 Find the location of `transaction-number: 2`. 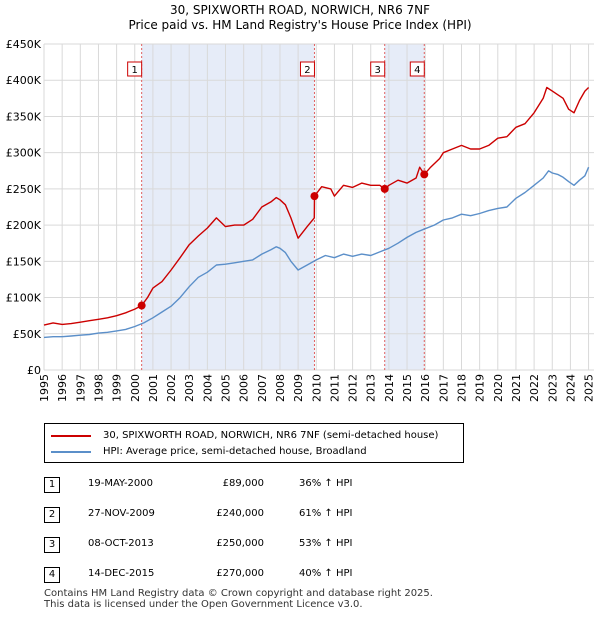

transaction-number: 2 is located at coordinates (52, 515).